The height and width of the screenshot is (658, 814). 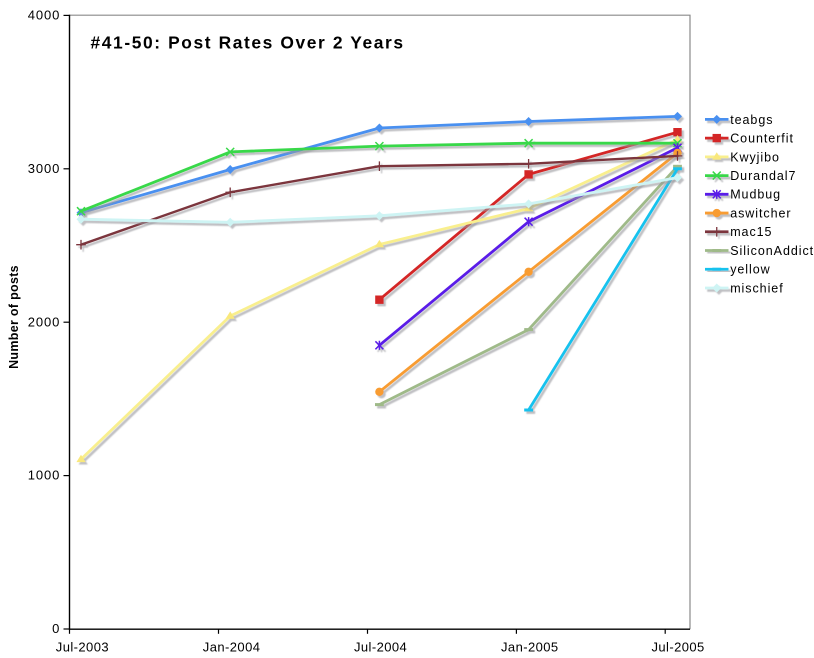 I want to click on svg-text: Jul-2005, so click(x=677, y=647).